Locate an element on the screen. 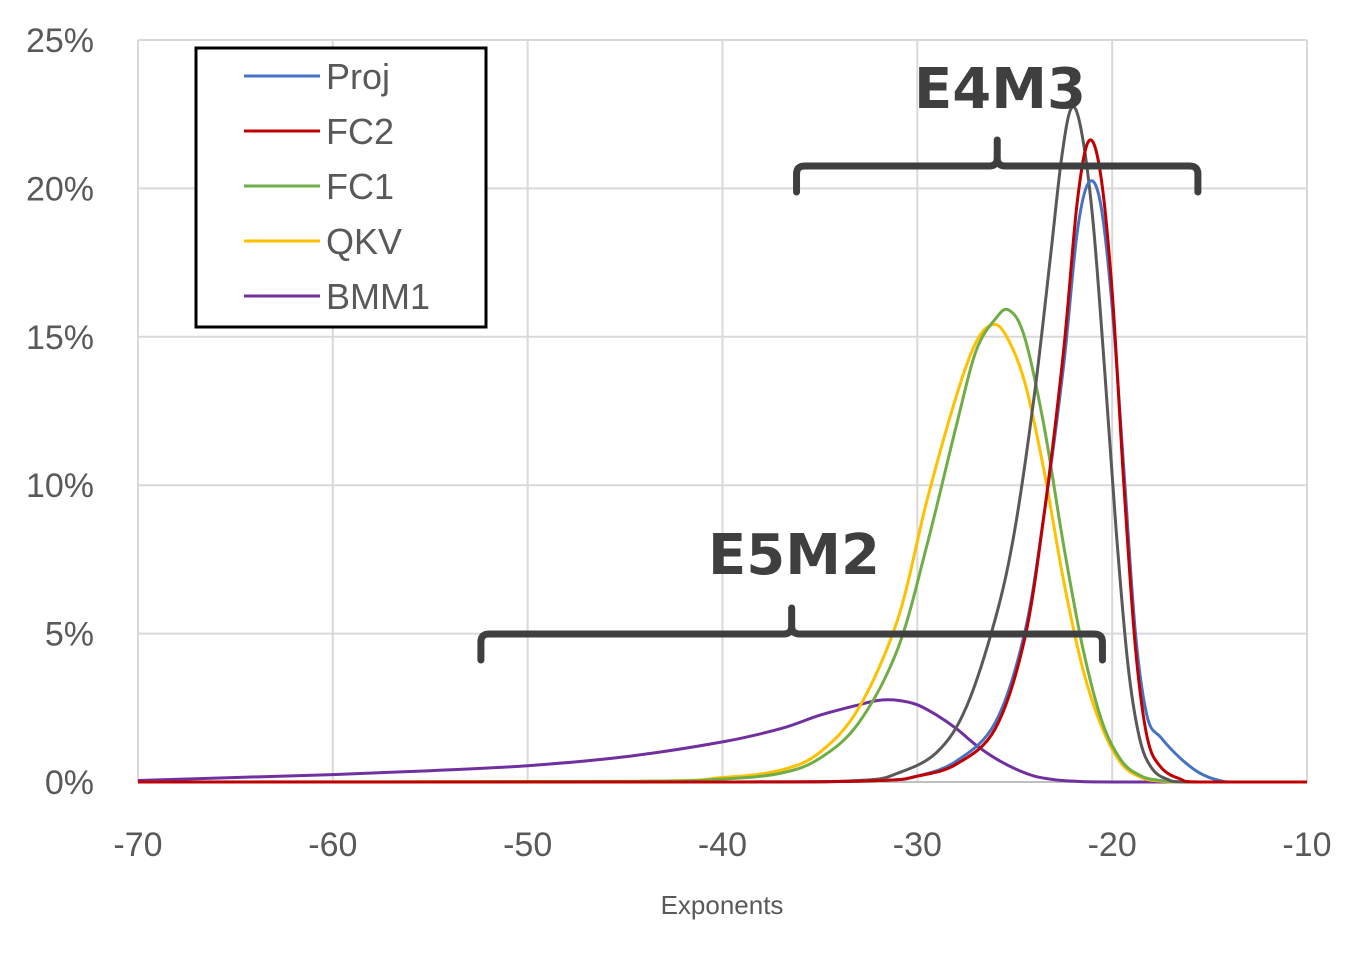  y-axis-tick-labels: 0% 5% 10% 15% 20% 25% is located at coordinates (60, 412).